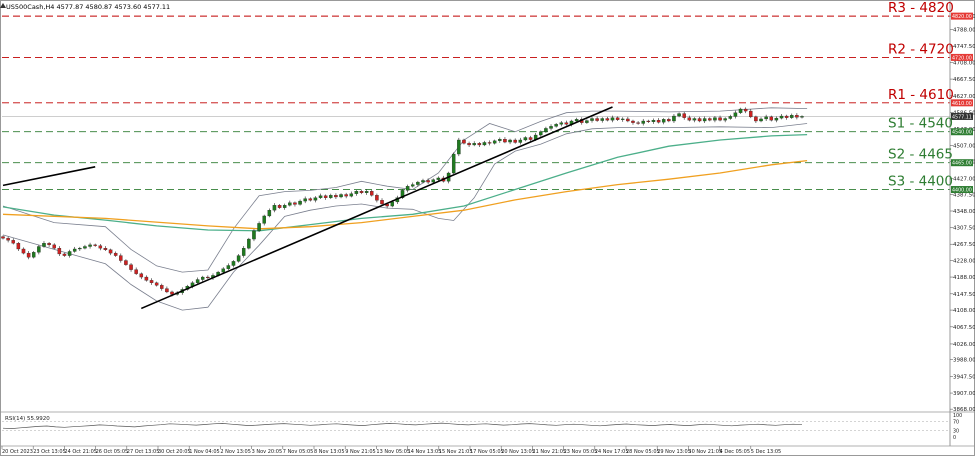  Describe the element at coordinates (962, 57) in the screenshot. I see `level-price-tag-r2` at that location.